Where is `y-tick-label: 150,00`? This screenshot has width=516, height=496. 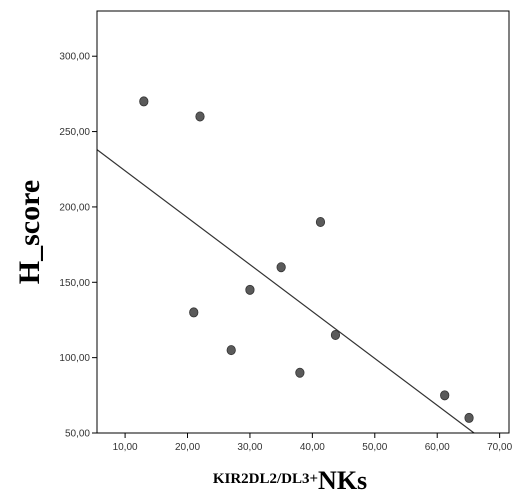 y-tick-label: 150,00 is located at coordinates (74, 283).